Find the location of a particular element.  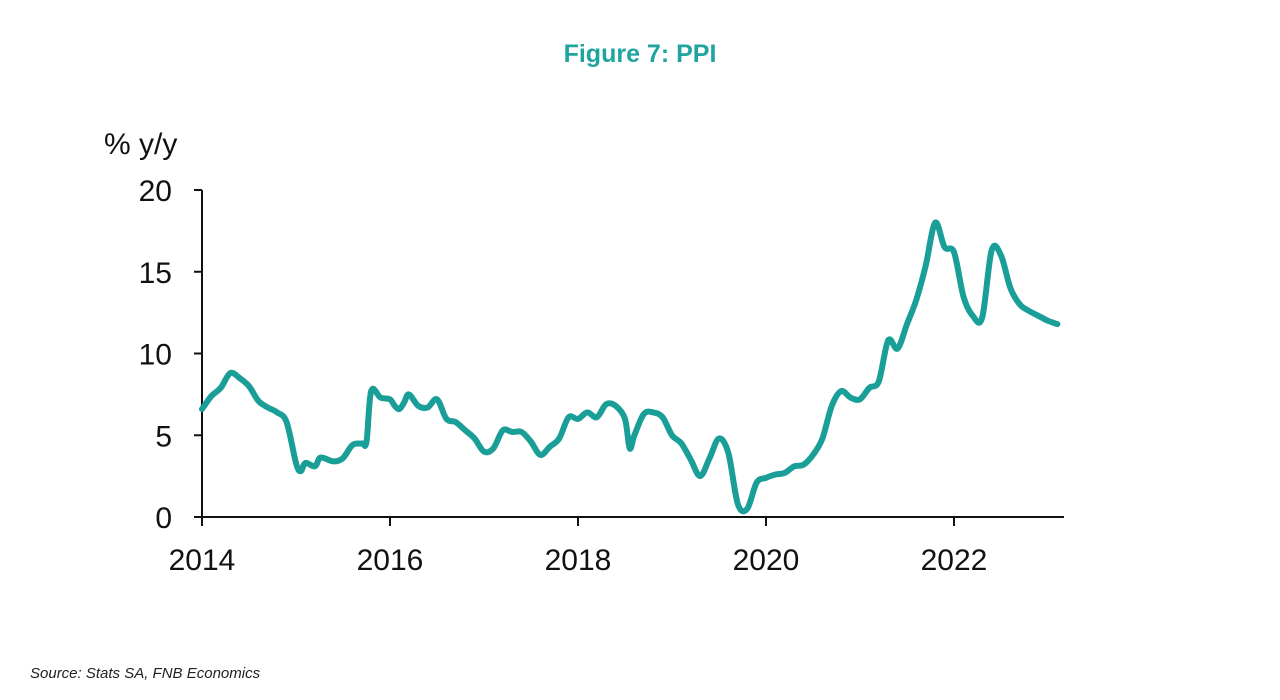

y-tick-label: 10 is located at coordinates (155, 355).